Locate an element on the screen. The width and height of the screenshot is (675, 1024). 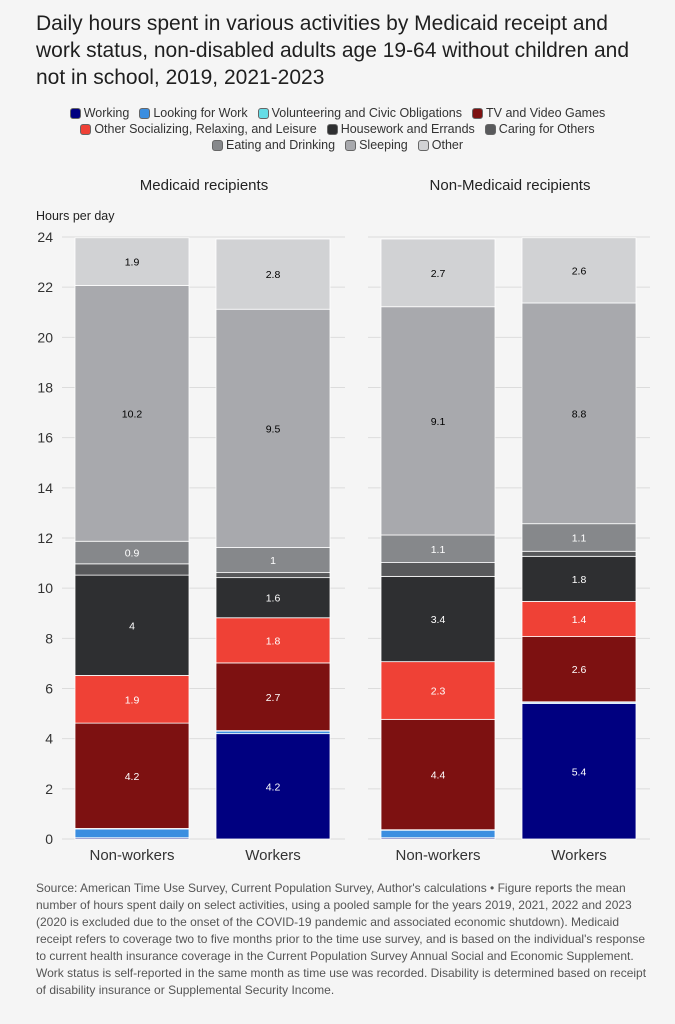
y-tick-label: 22 is located at coordinates (45, 287).